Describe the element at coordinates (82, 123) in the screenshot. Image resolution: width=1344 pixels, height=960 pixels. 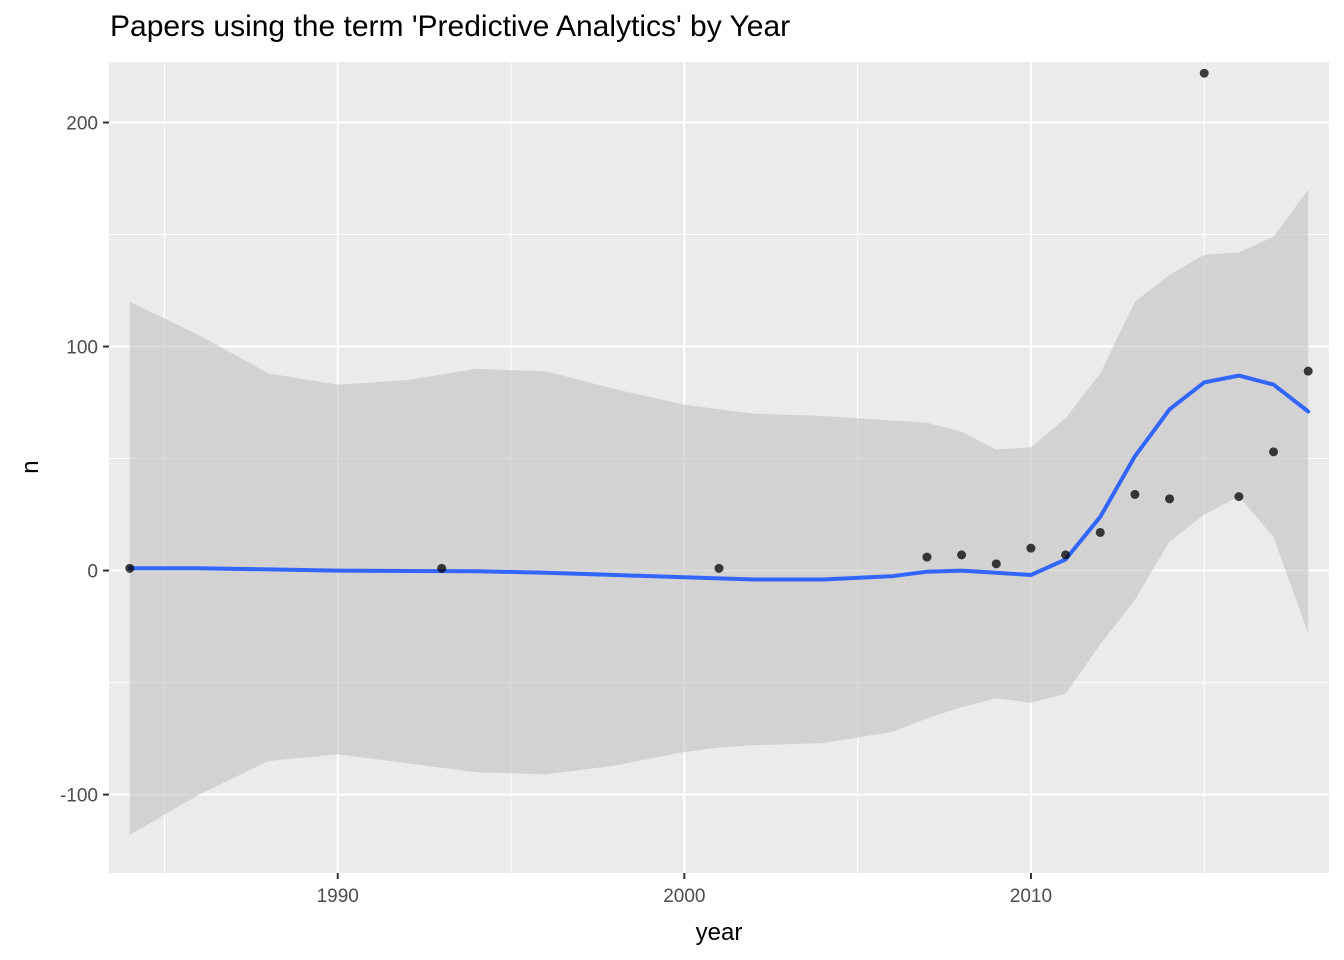
I see `y-tick-label: 200` at that location.